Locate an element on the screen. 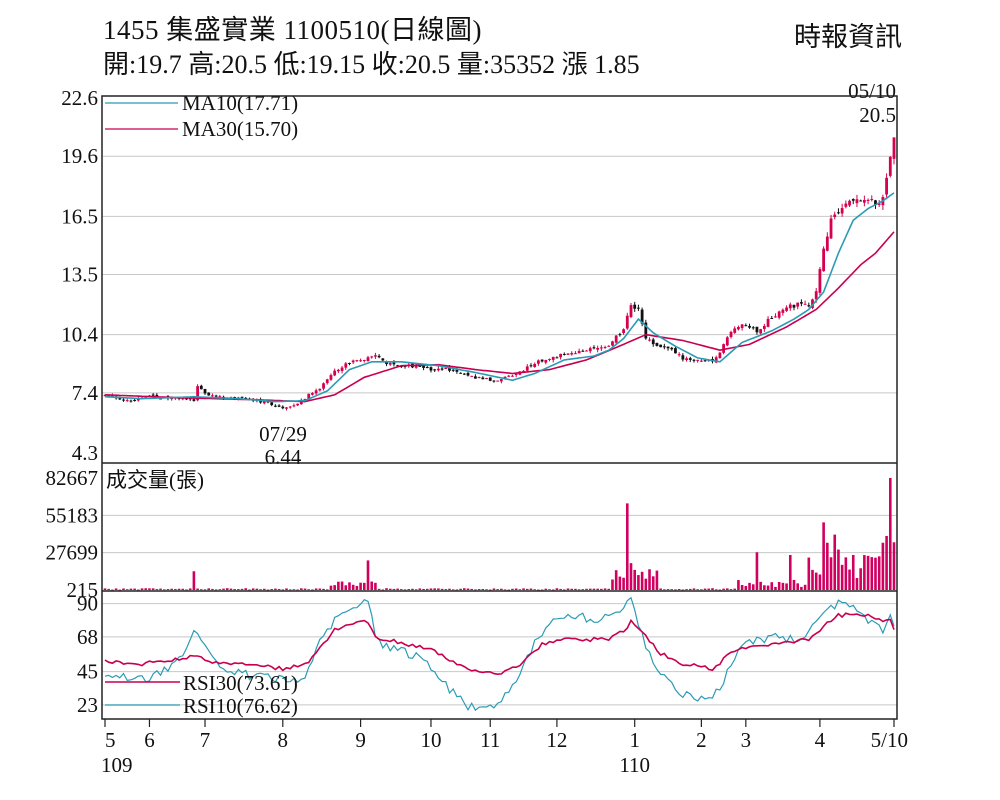 This screenshot has height=800, width=1000. rsi10-line is located at coordinates (499, 654).